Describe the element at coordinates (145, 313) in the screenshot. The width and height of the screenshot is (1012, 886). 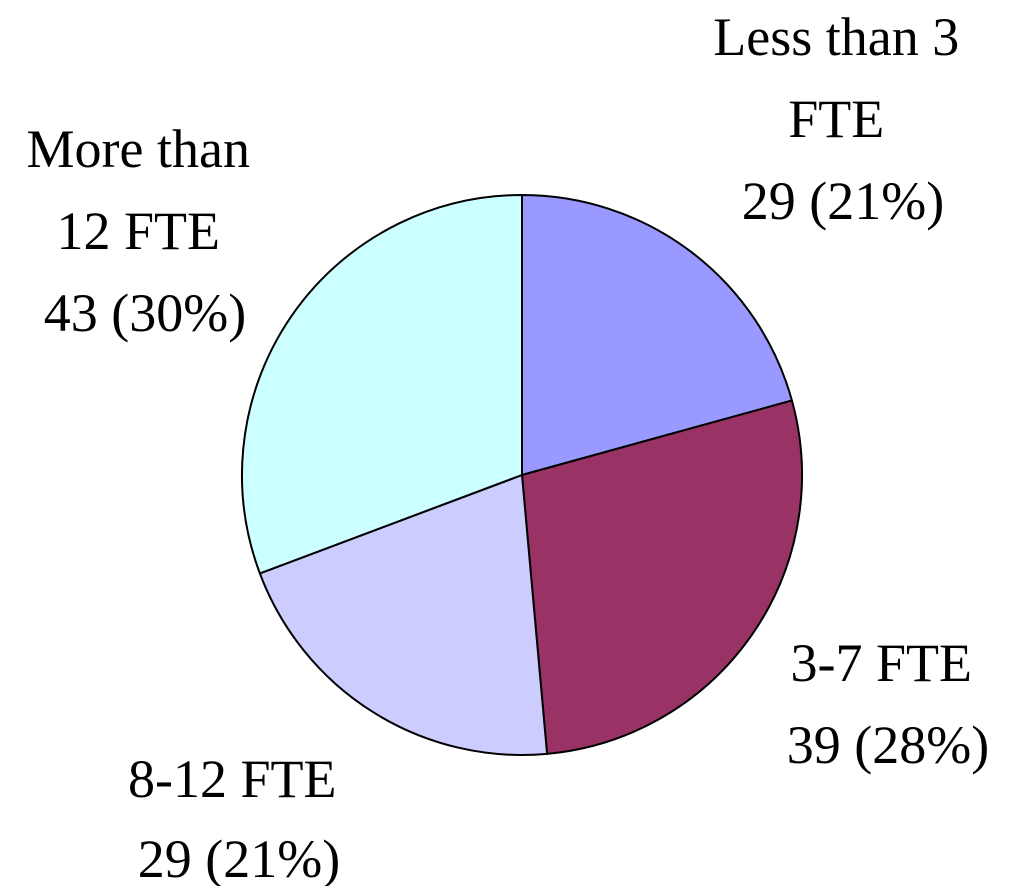
I see `slice-label-value: 43 (30%)` at that location.